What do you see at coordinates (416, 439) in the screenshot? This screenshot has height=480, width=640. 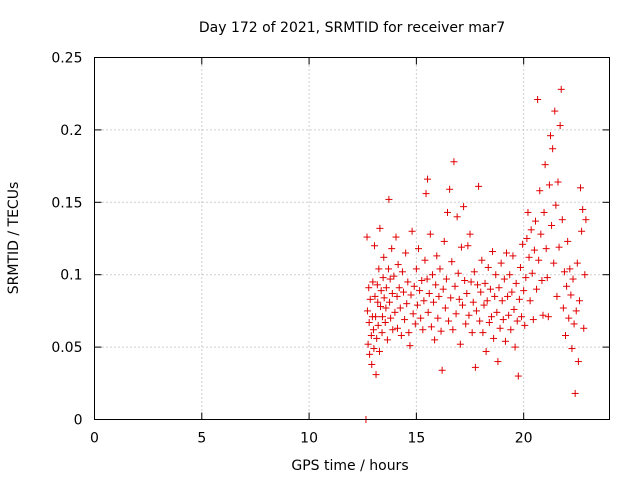 I see `x-tick-label: 15` at bounding box center [416, 439].